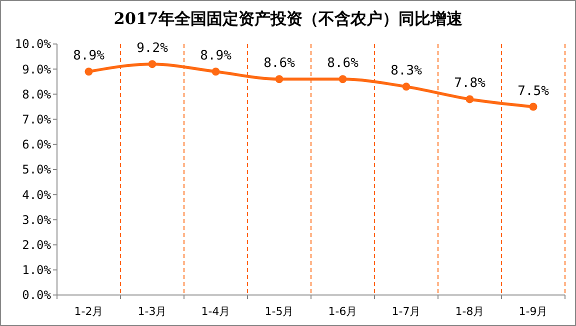  I want to click on y-tick-label: 6.0%, so click(37, 145).